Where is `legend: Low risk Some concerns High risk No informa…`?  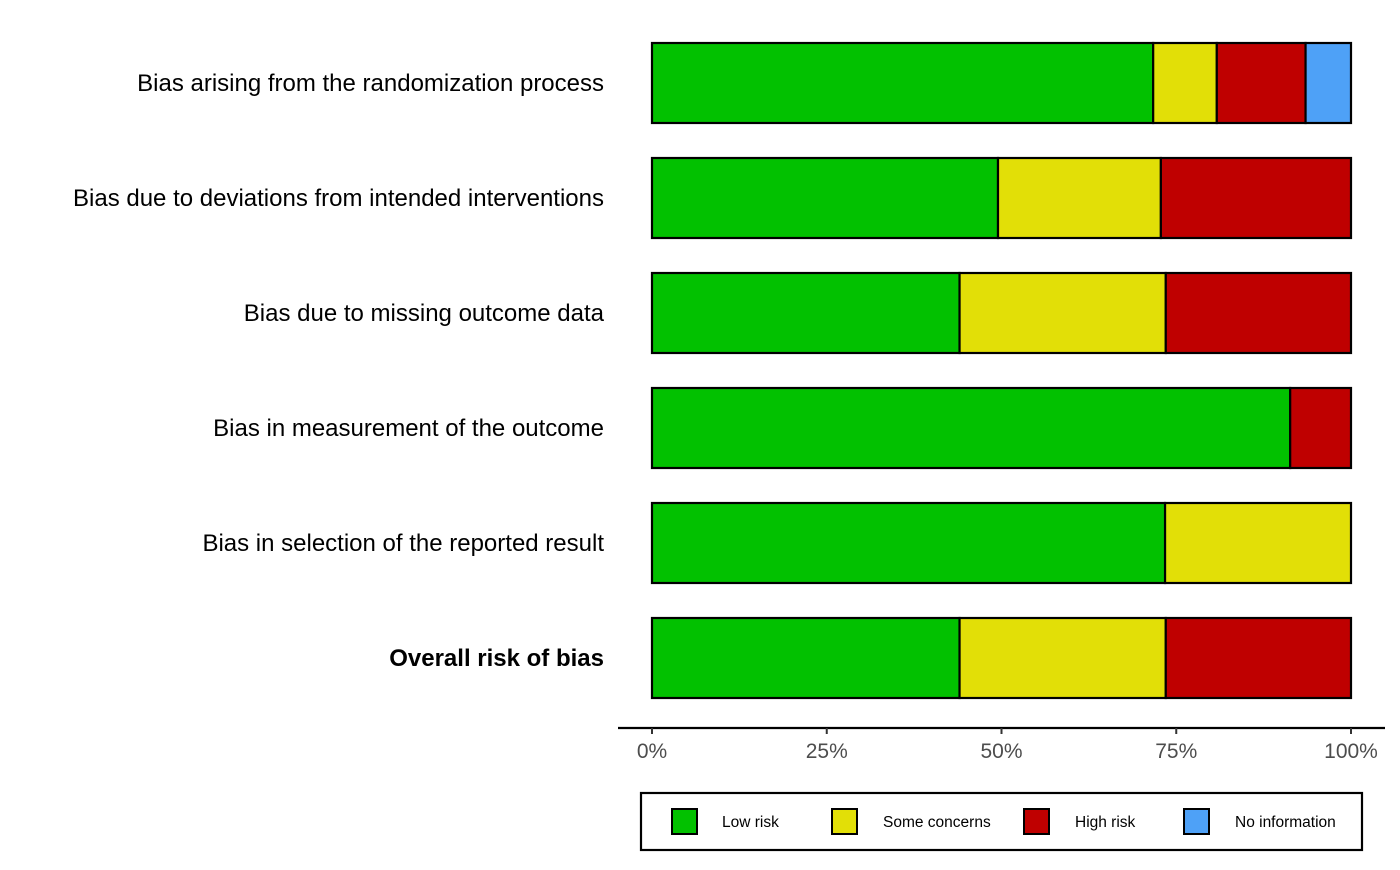
legend: Low risk Some concerns High risk No informa… is located at coordinates (1001, 821).